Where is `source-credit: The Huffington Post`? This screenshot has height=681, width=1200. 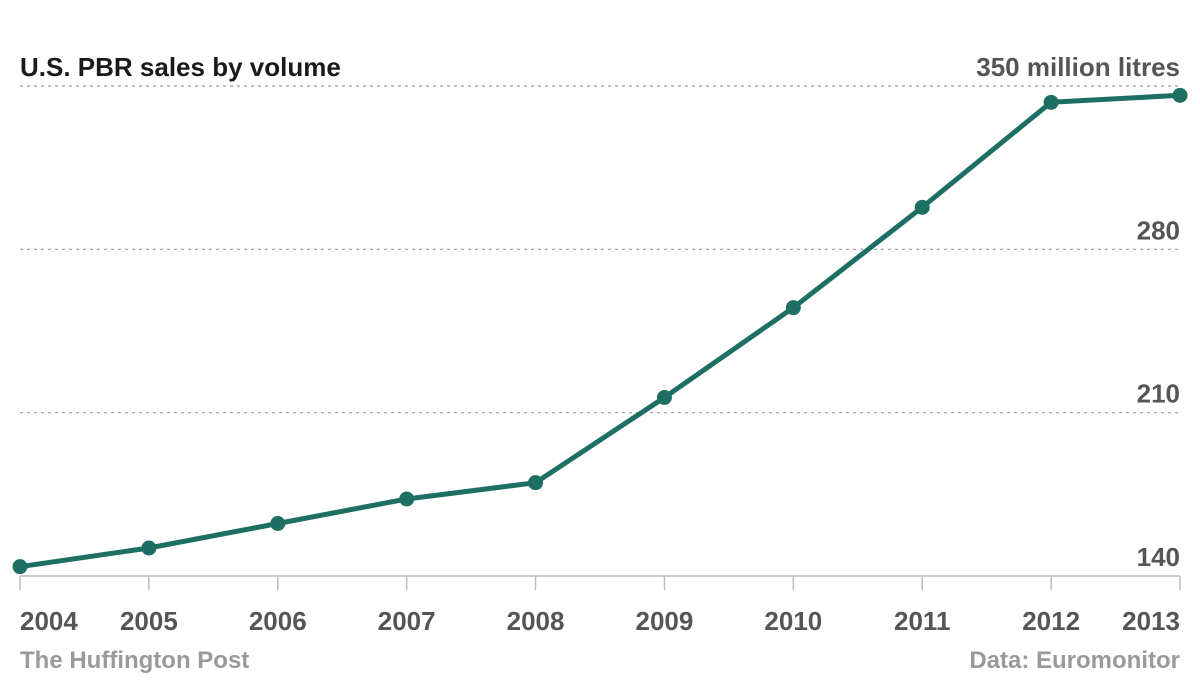
source-credit: The Huffington Post is located at coordinates (134, 660).